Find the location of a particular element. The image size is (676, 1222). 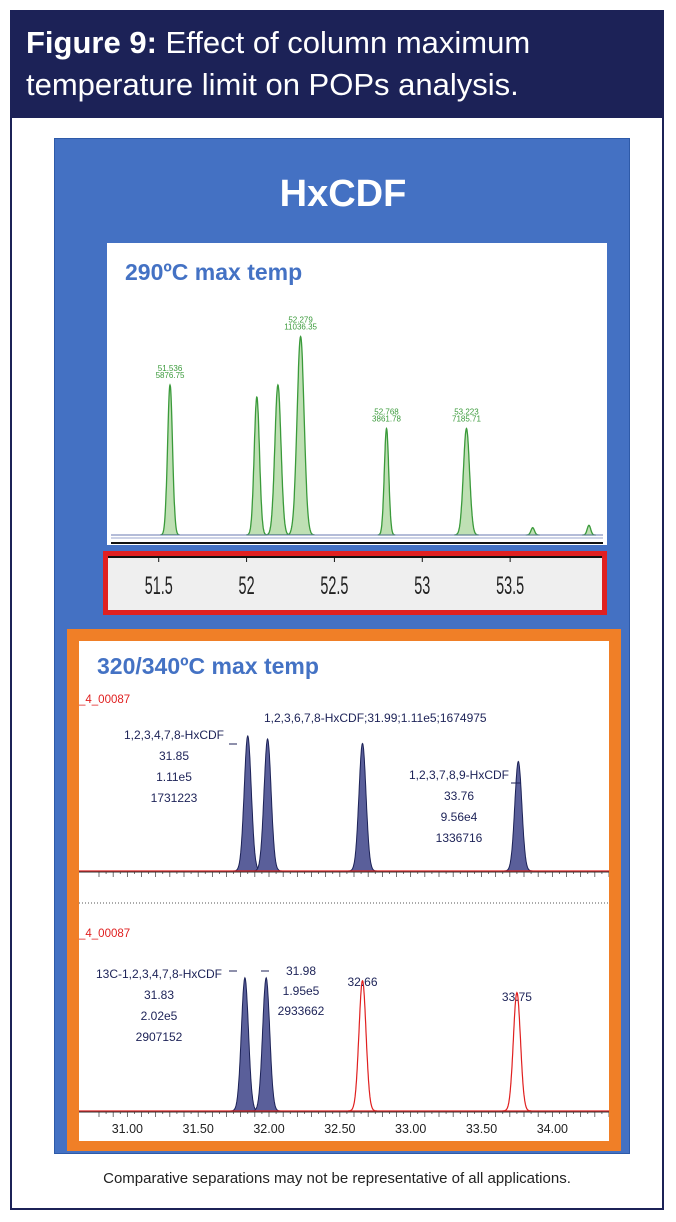

peak-annotation: 2907152 is located at coordinates (159, 1037).